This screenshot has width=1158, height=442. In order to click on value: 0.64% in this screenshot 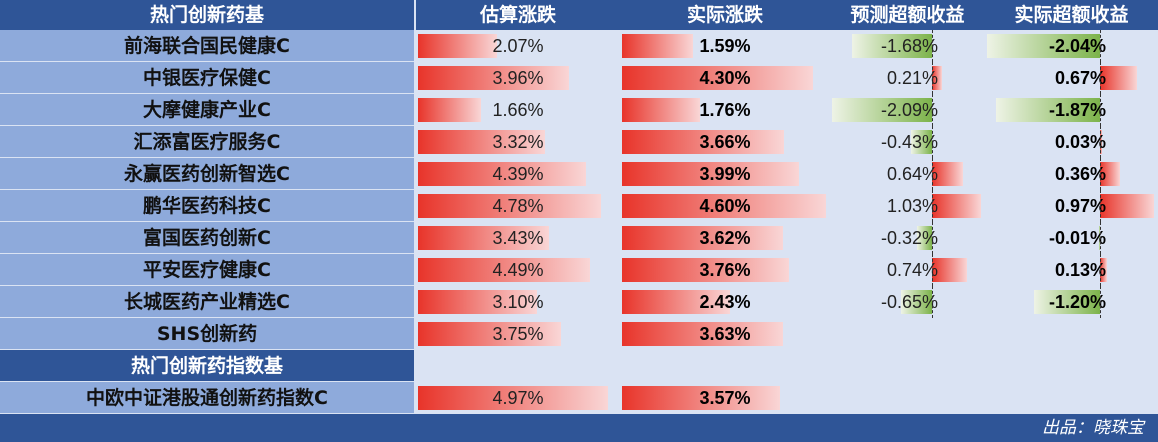, I will do `click(912, 174)`.